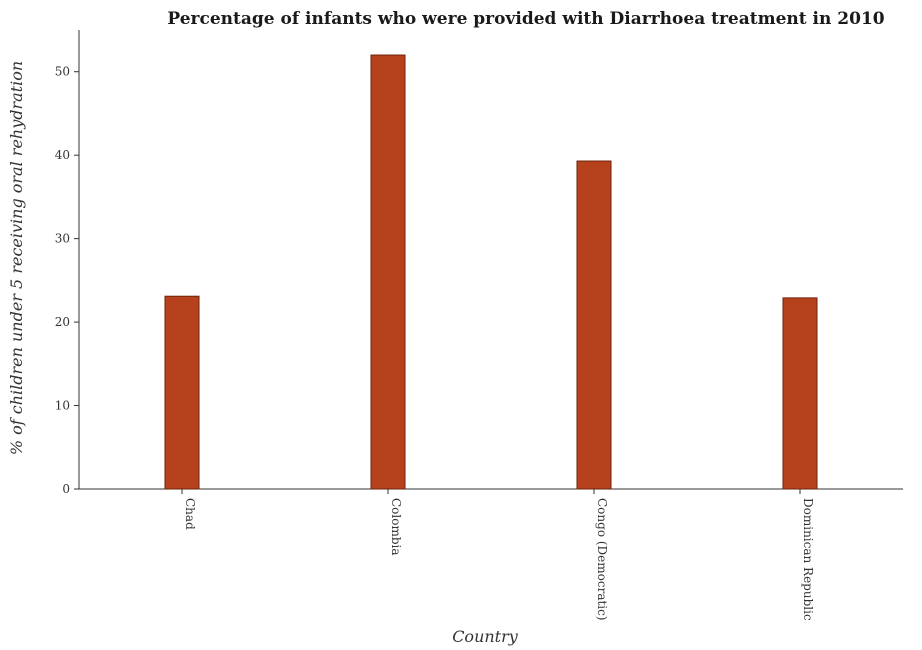  What do you see at coordinates (182, 392) in the screenshot?
I see `bar-chad` at bounding box center [182, 392].